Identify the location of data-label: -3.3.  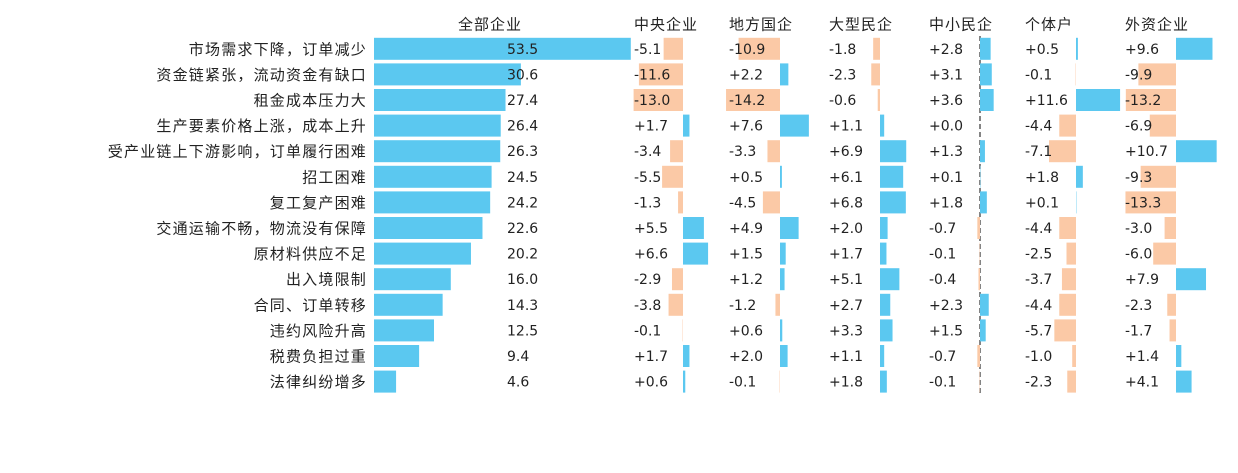
(742, 152).